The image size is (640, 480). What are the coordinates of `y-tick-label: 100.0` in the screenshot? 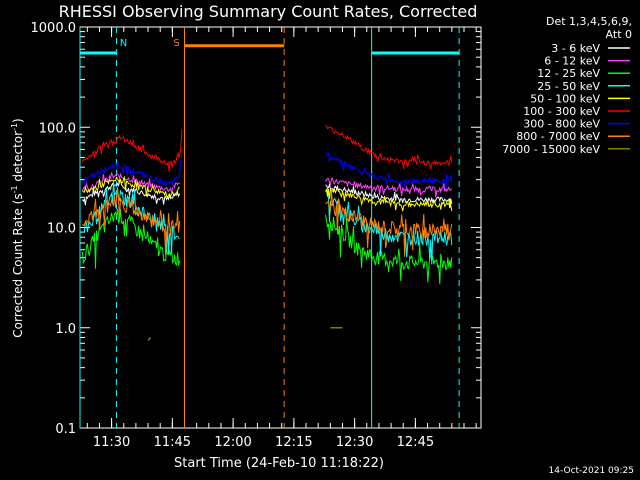 It's located at (57, 128).